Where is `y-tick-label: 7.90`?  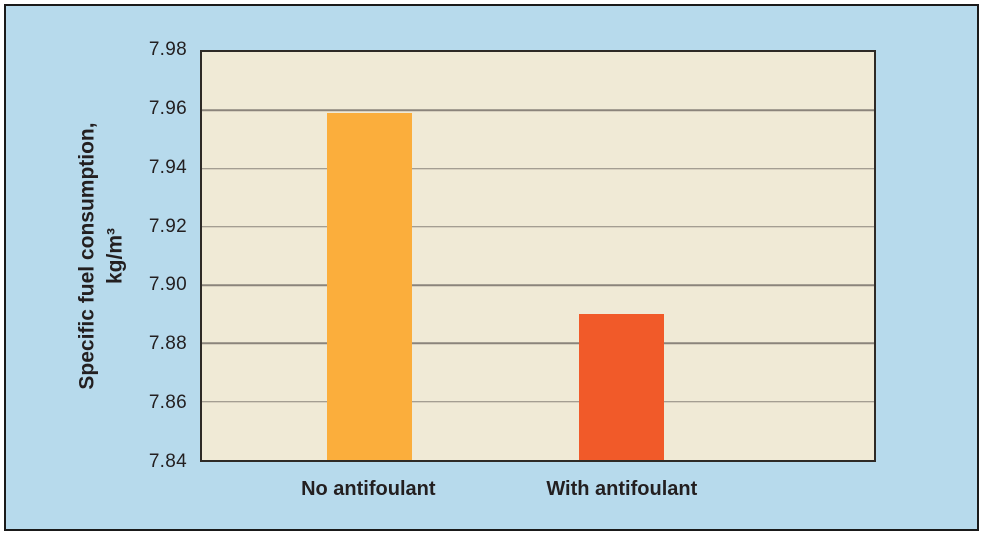
y-tick-label: 7.90 is located at coordinates (167, 285).